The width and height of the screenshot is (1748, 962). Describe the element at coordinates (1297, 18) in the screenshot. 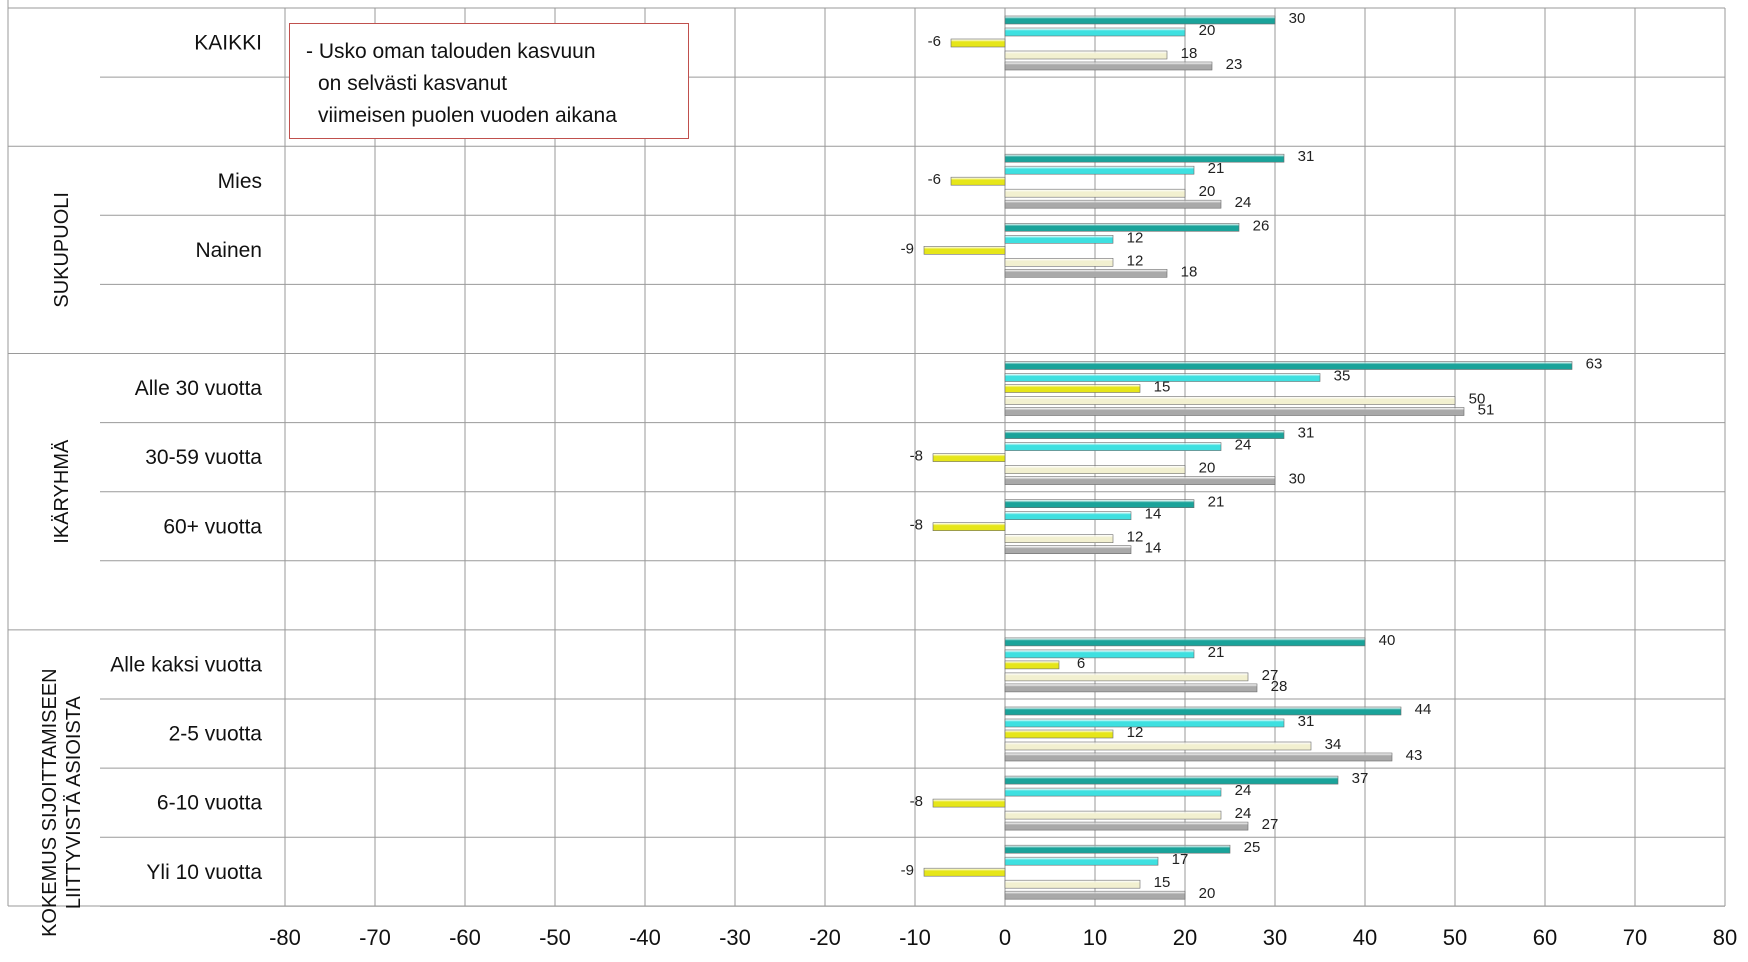

I see `data-label: 30` at that location.